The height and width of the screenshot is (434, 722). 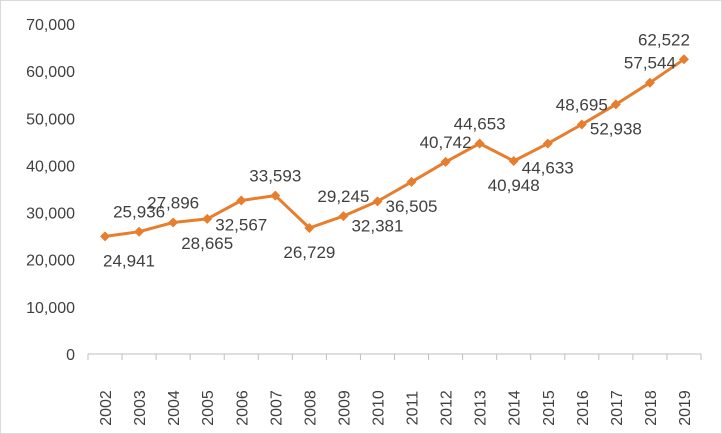 I want to click on x-tick-label: 2007, so click(x=276, y=408).